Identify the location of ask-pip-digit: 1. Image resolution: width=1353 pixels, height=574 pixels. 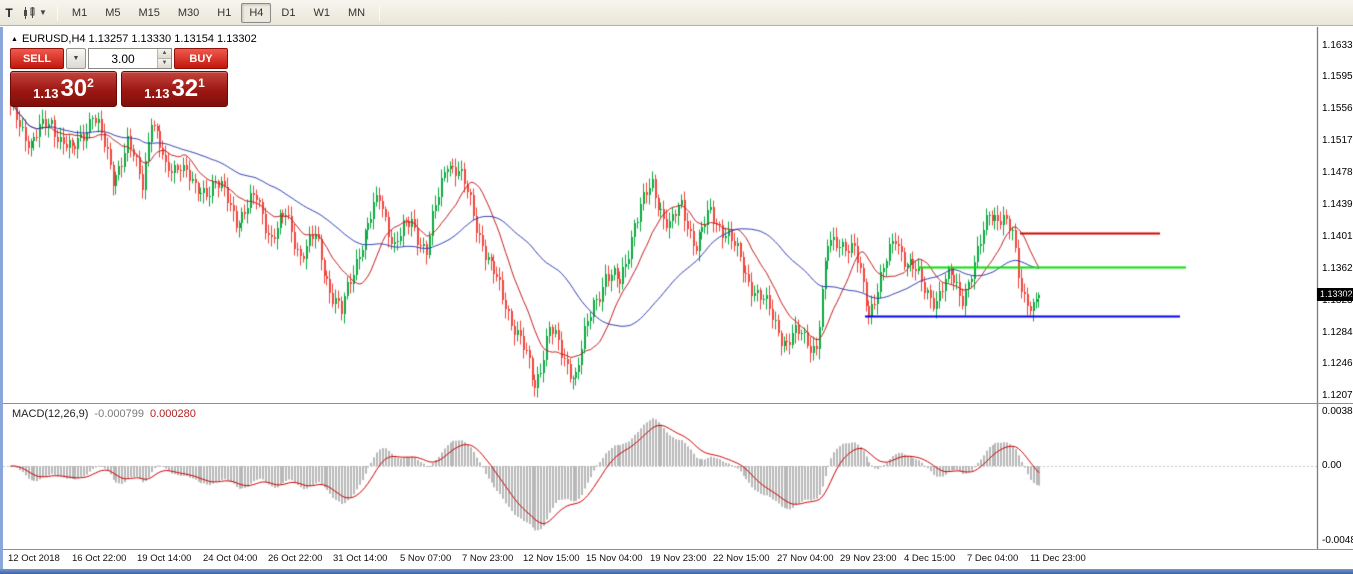
(201, 83).